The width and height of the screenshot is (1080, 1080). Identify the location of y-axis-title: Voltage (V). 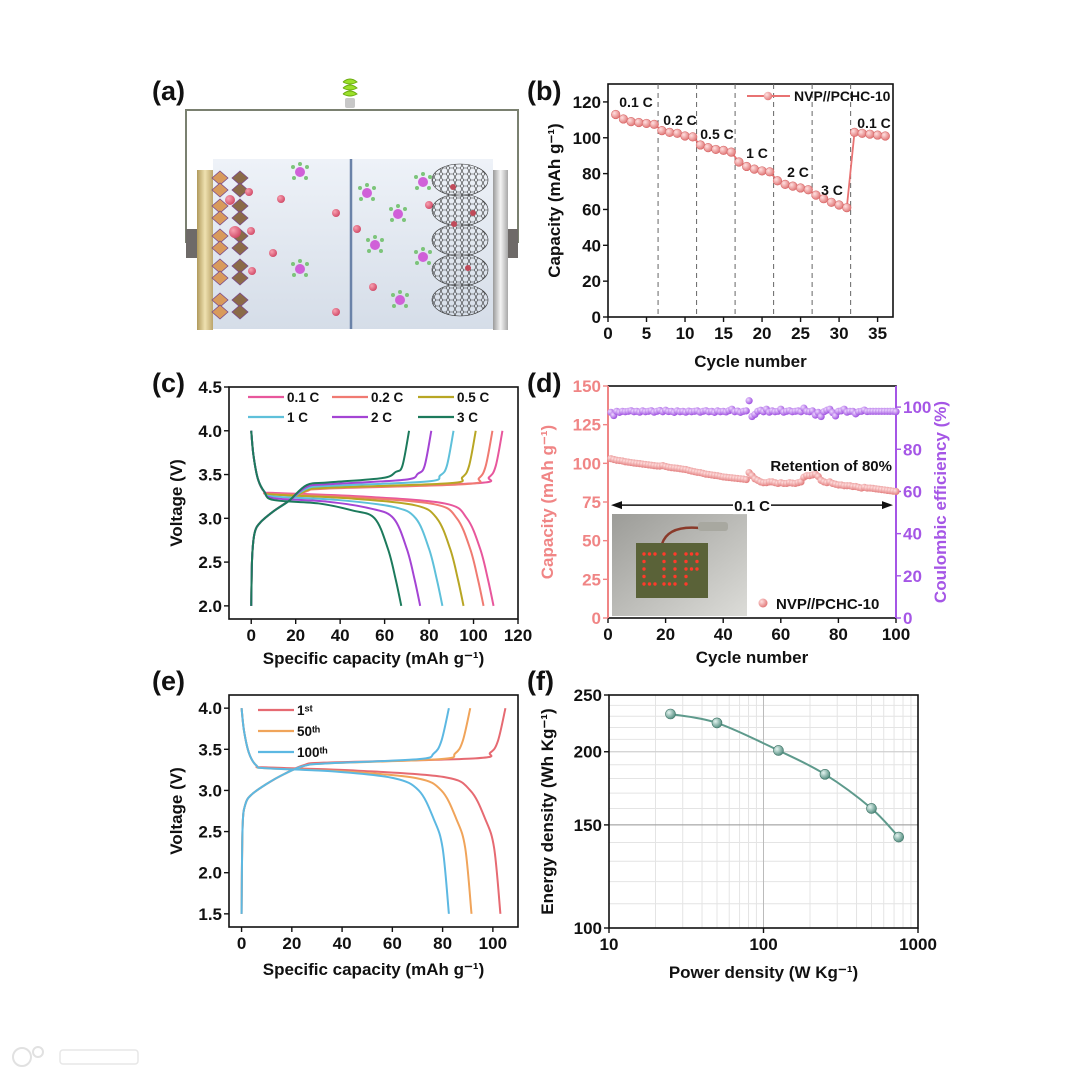
(176, 503).